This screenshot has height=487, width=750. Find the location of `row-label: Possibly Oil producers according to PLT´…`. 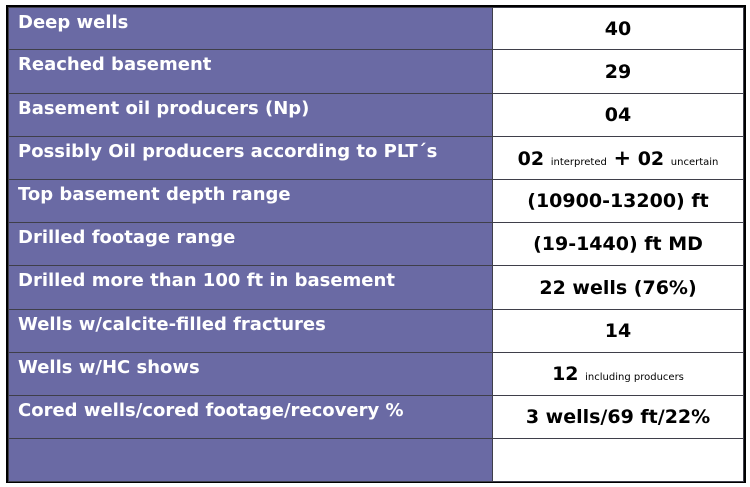

row-label: Possibly Oil producers according to PLT´… is located at coordinates (250, 158).